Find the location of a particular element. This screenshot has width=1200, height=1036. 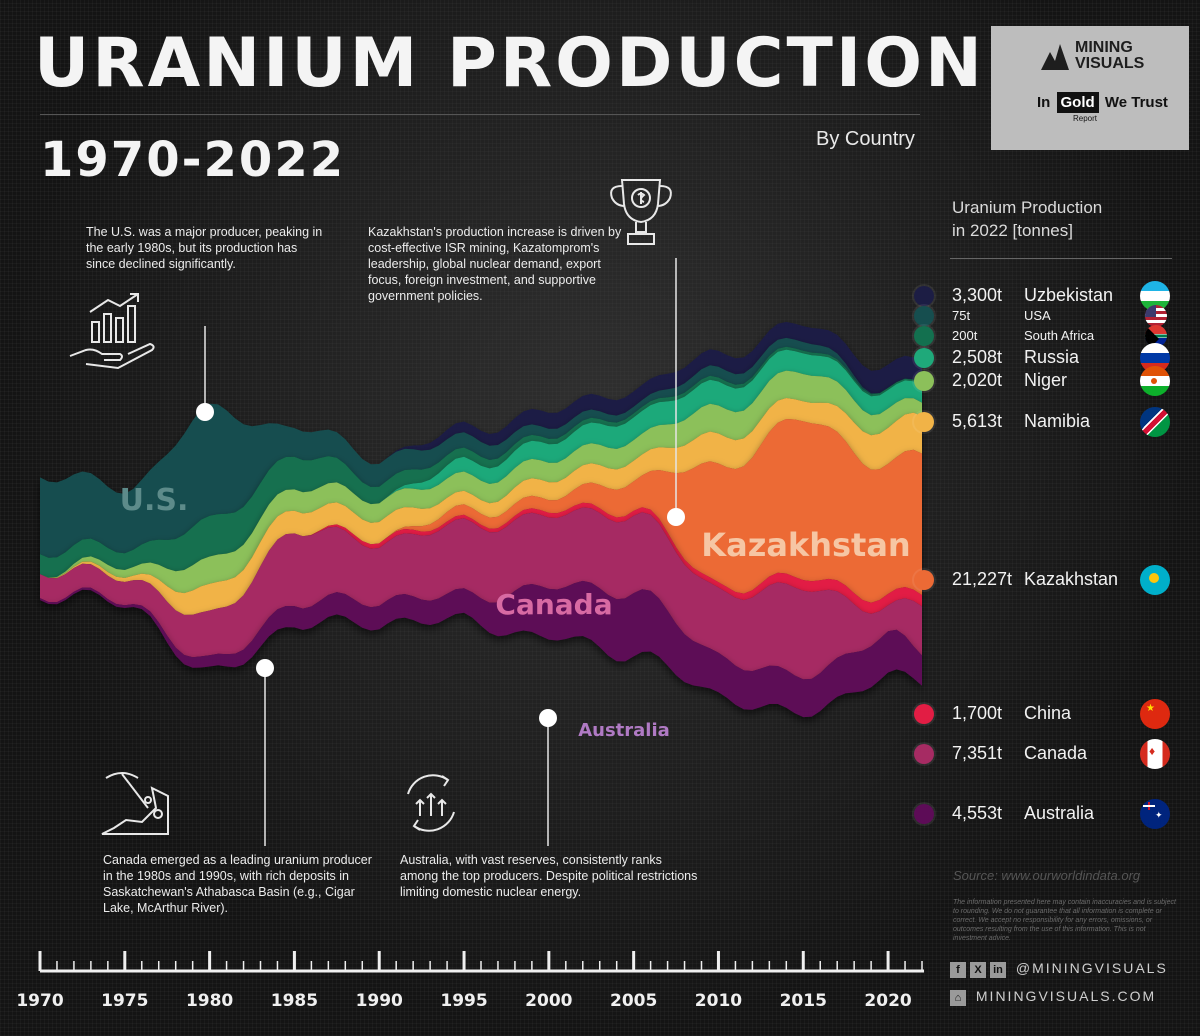

production-value: 1,700t is located at coordinates (977, 713).